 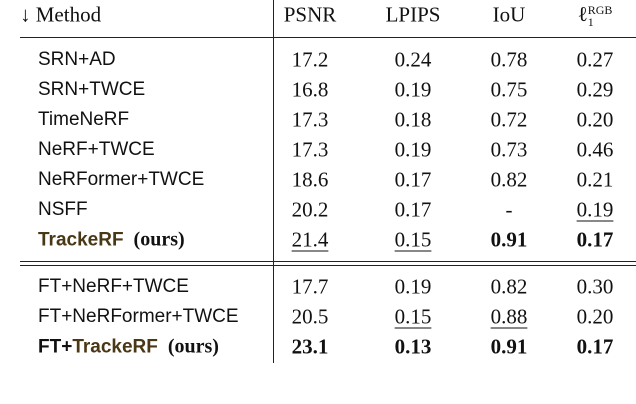 I want to click on method-part: SRN+TWCE, so click(x=92, y=89).